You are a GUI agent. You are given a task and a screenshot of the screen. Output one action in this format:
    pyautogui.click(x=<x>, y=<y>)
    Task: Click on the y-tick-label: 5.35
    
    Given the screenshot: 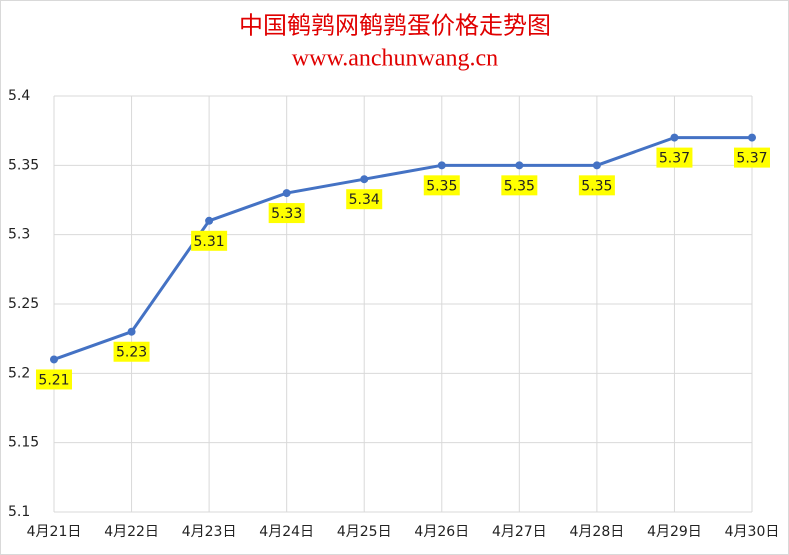 What is the action you would take?
    pyautogui.click(x=23, y=165)
    